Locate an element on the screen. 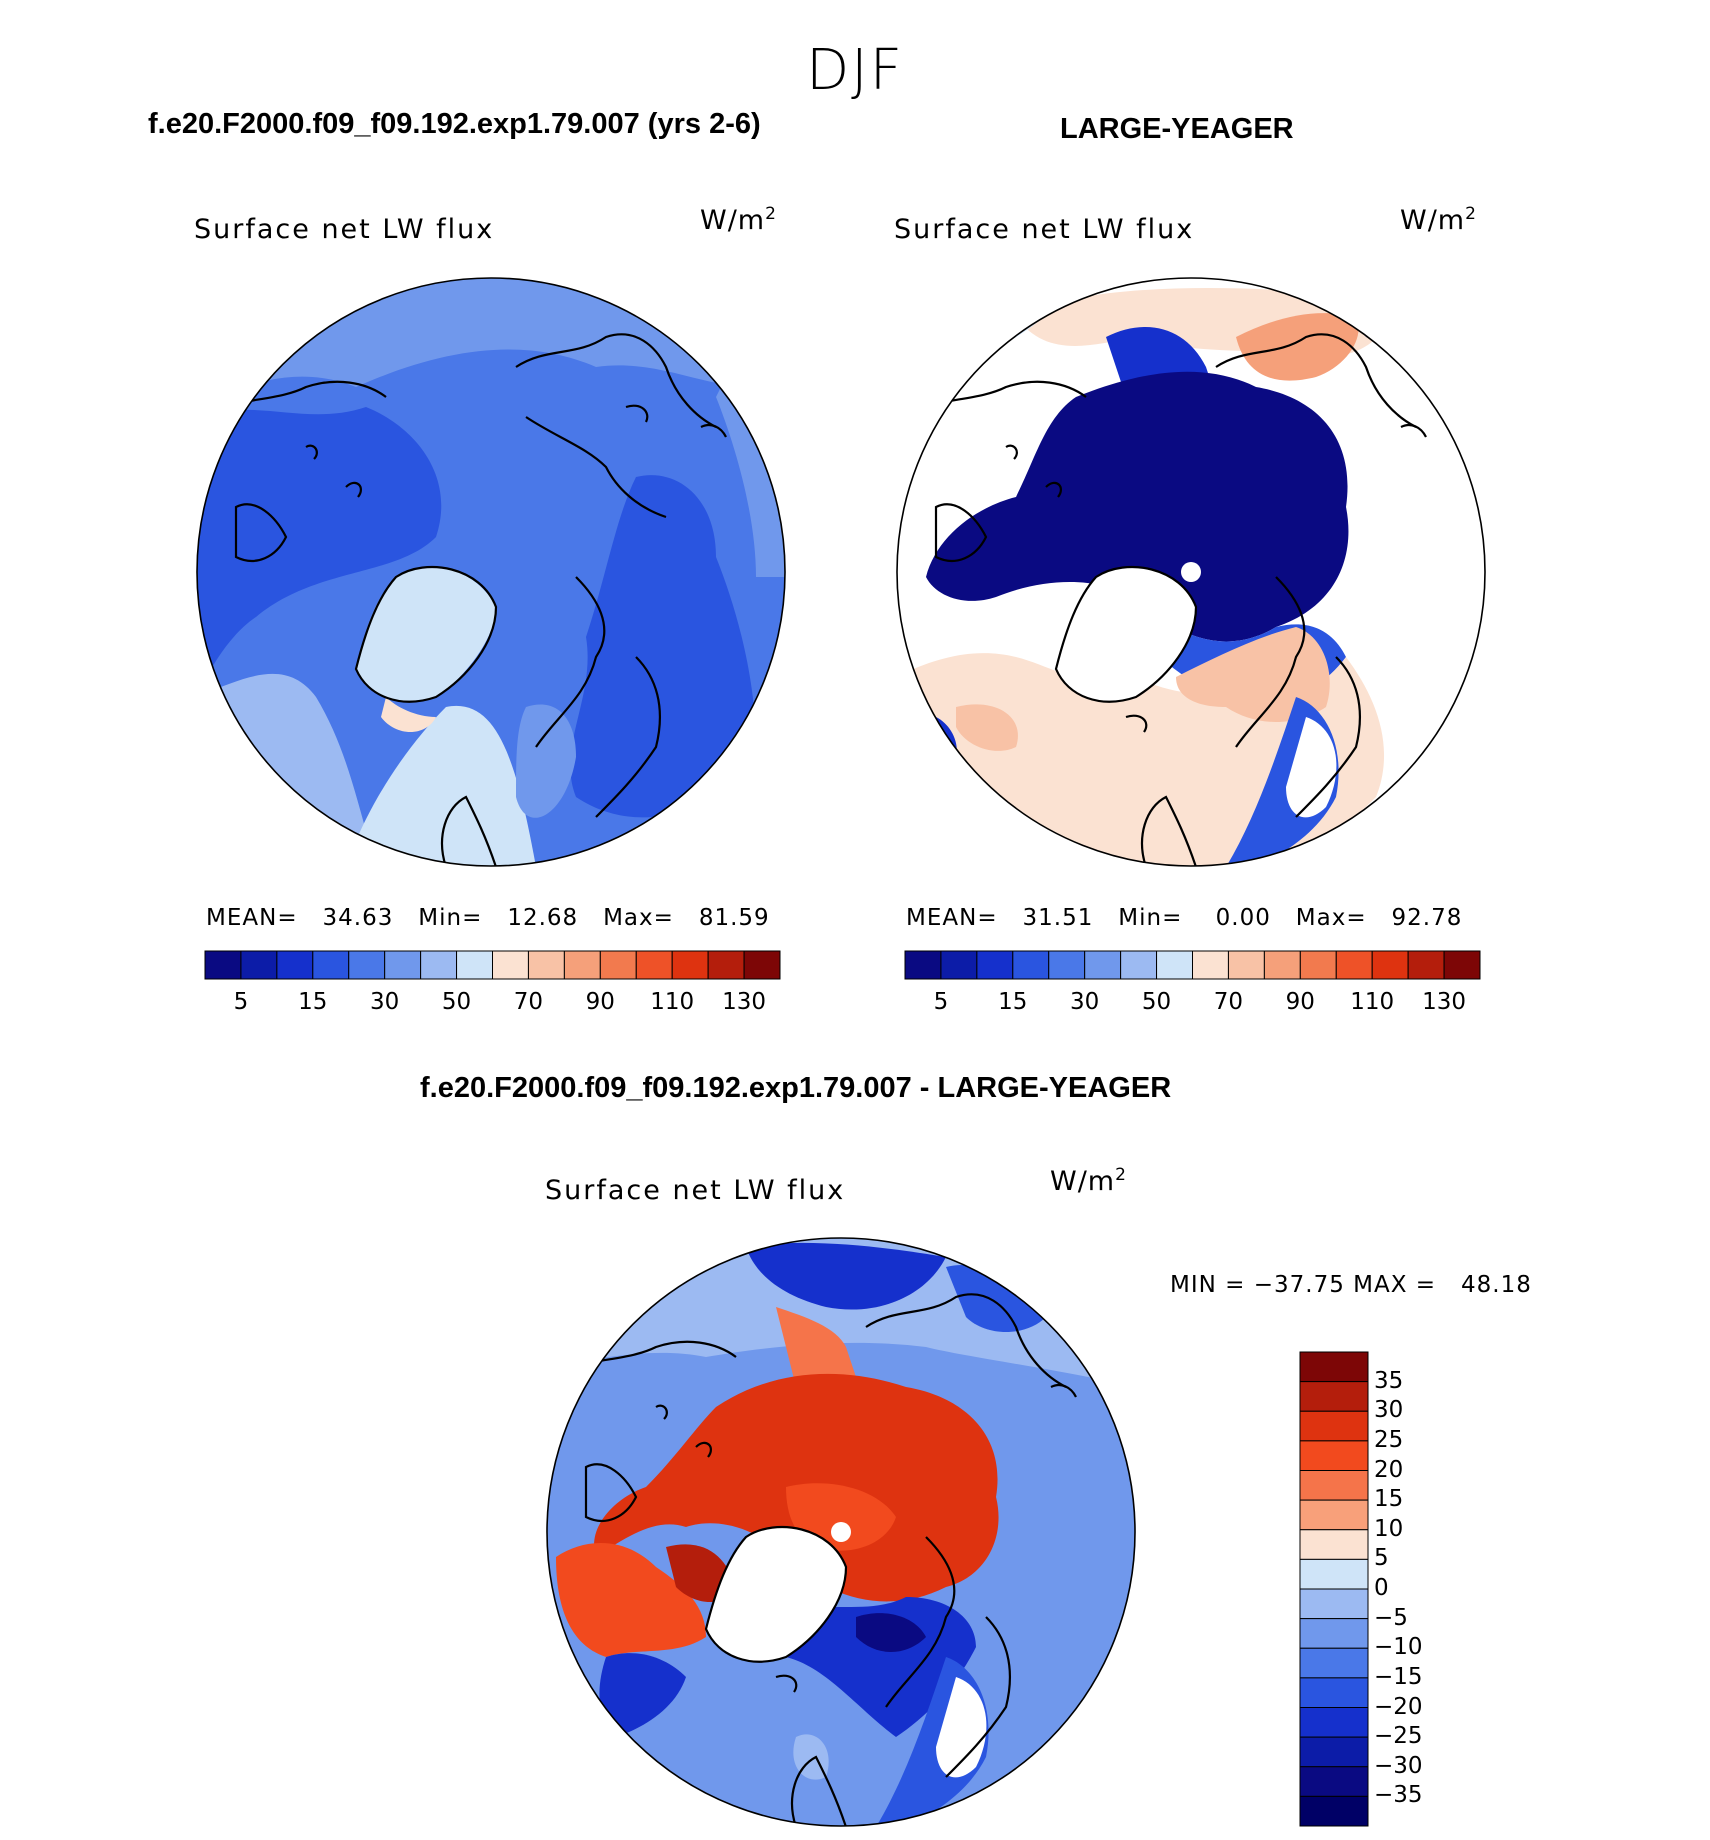 The width and height of the screenshot is (1710, 1840). obs-colorbar-tick-label: 130 is located at coordinates (1444, 1002).